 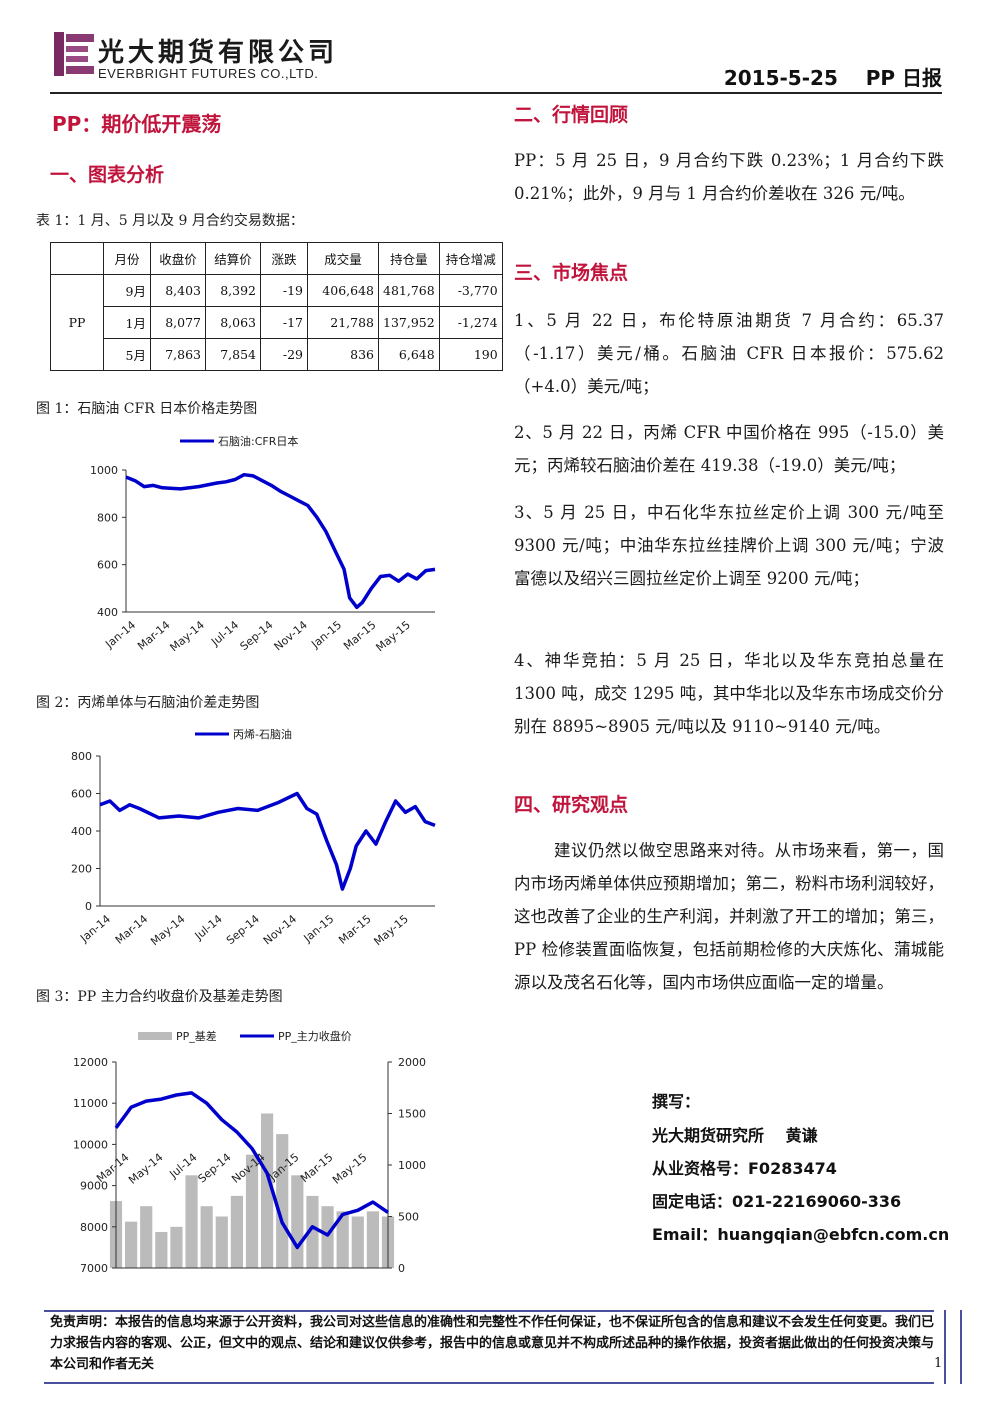 I want to click on table-header-row: 月份 收盘价 结算价 涨跌 成交量 持仓量 持仓增减, so click(x=276, y=258).